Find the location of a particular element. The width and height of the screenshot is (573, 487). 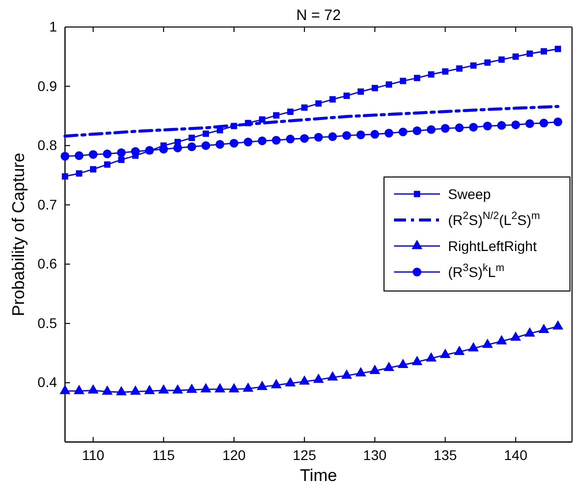

x-tick-label: 130 is located at coordinates (375, 454).